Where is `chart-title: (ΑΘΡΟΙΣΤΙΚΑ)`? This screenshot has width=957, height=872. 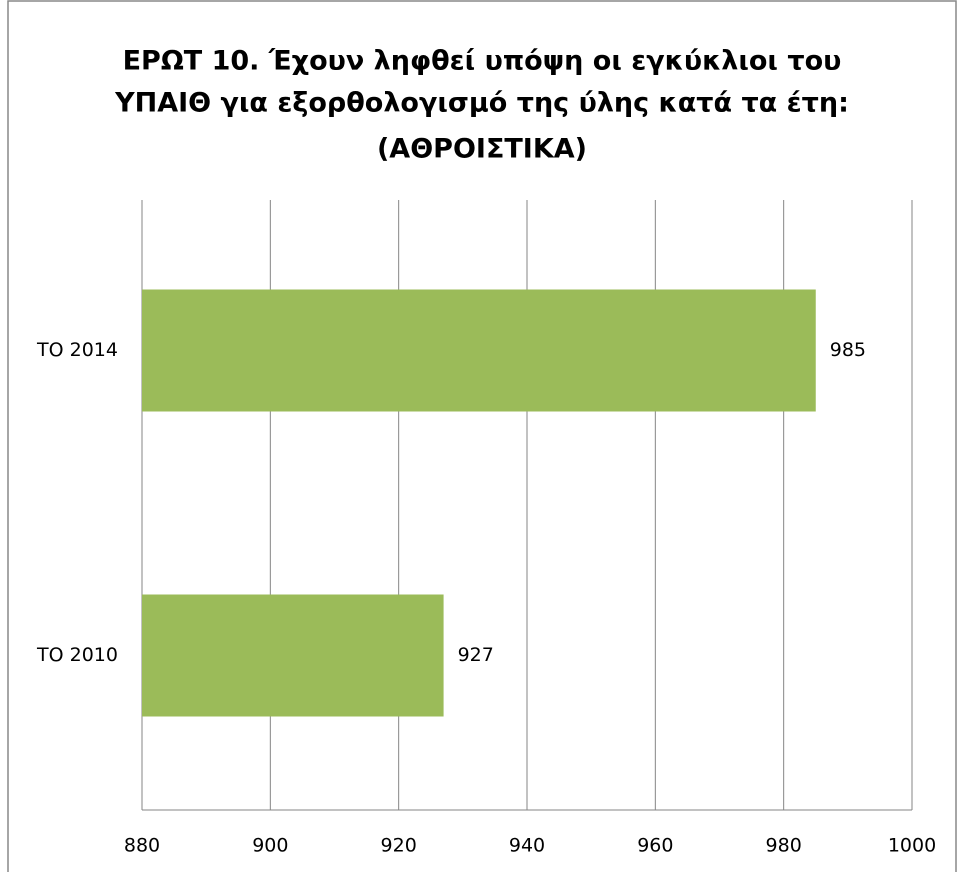
chart-title: (ΑΘΡΟΙΣΤΙΚΑ) is located at coordinates (482, 149).